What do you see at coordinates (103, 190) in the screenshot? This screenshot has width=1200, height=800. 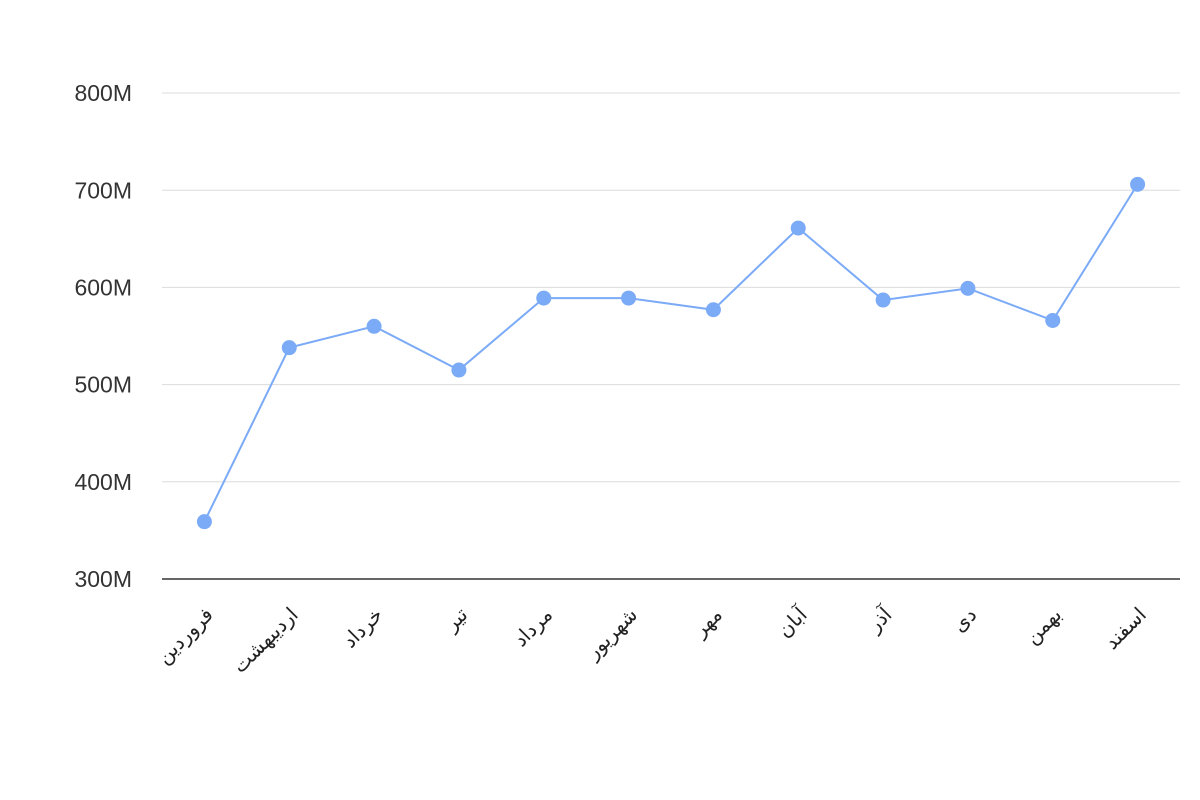 I see `y-tick-label: 700M` at bounding box center [103, 190].